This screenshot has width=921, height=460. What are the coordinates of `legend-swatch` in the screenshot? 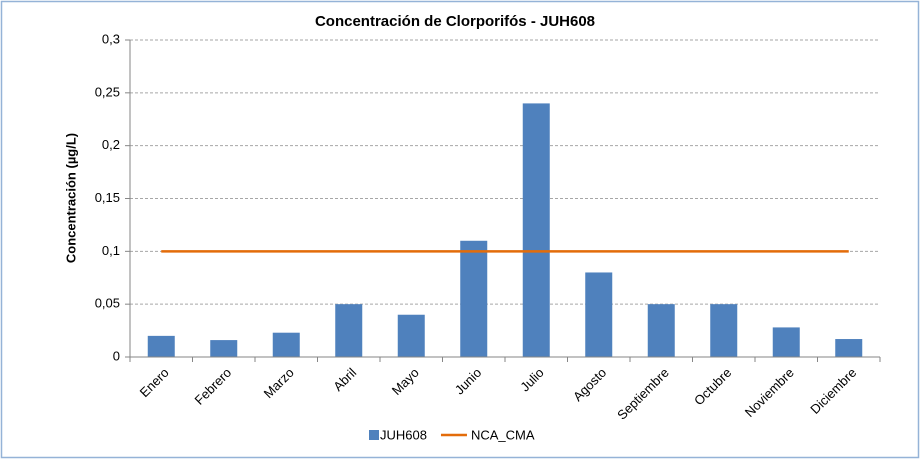 It's located at (374, 435).